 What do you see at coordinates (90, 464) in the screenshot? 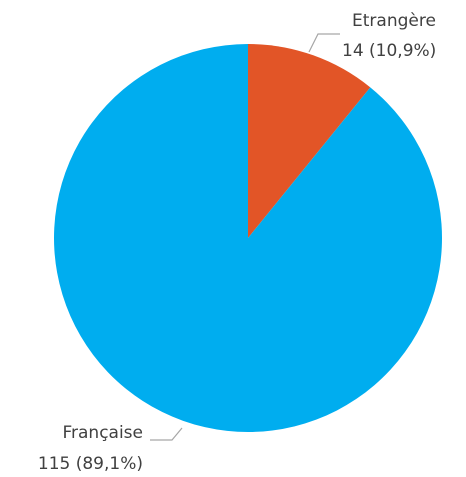
I see `data-label: 115 (89,1%)` at bounding box center [90, 464].